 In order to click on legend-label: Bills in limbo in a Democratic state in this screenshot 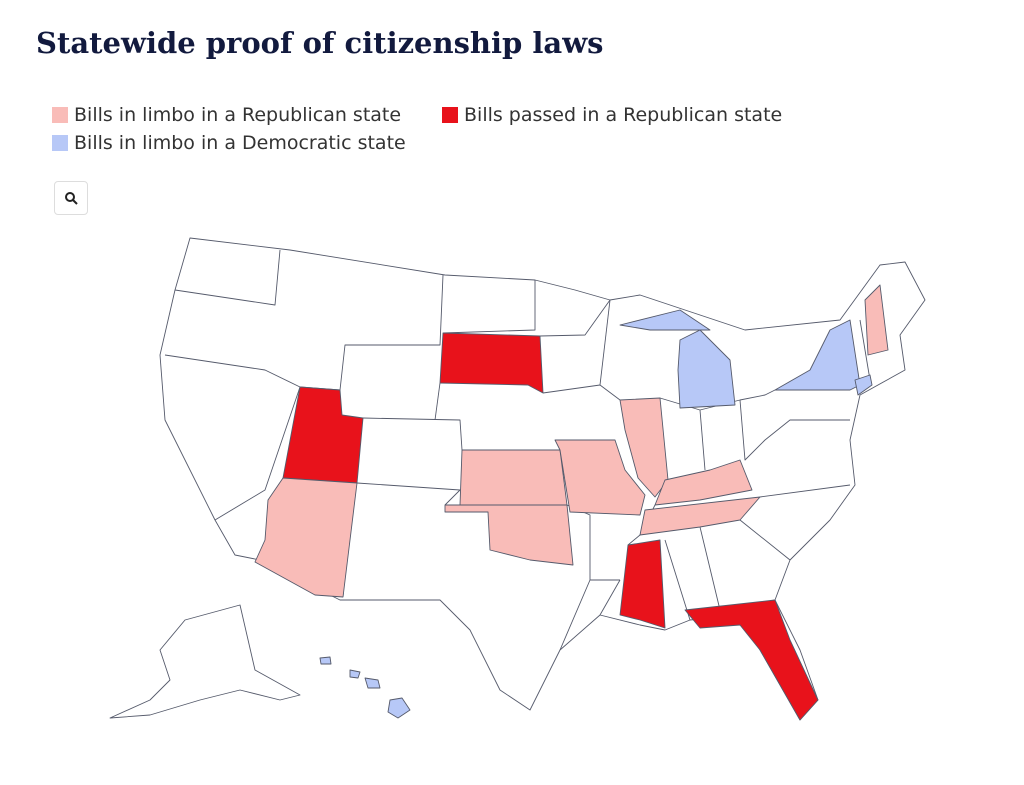, I will do `click(240, 143)`.